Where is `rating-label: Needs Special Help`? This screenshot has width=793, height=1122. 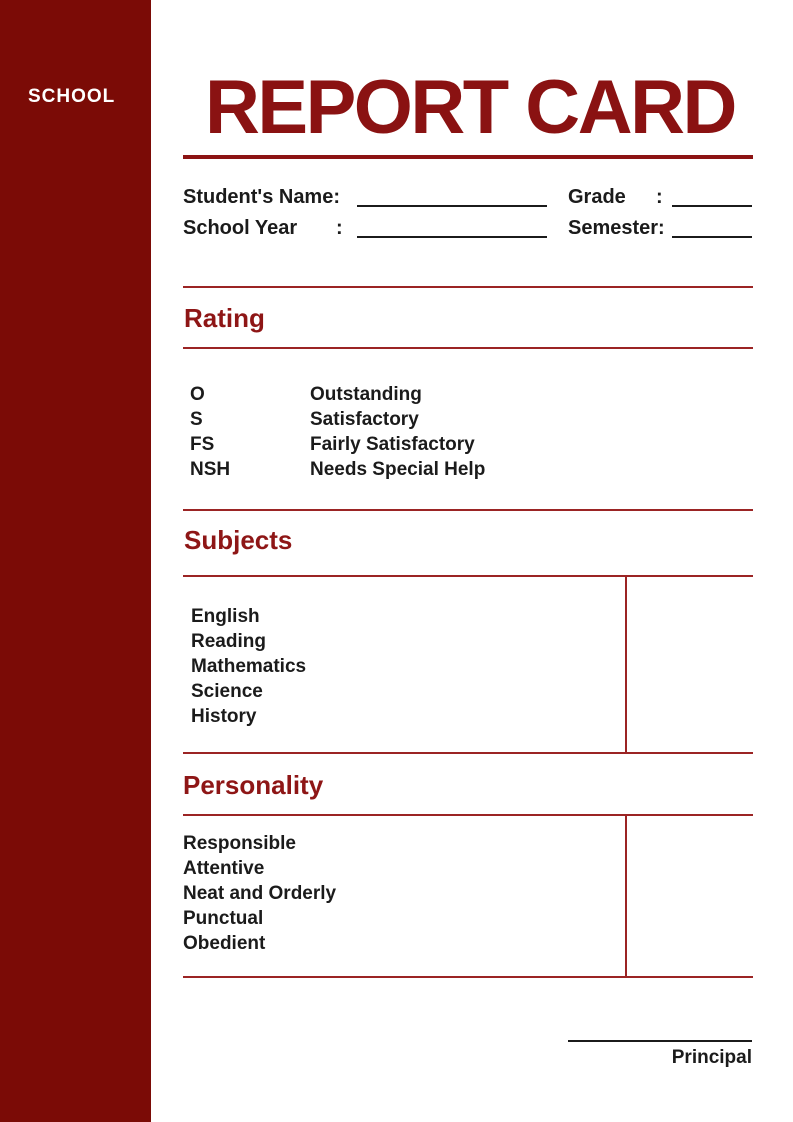 rating-label: Needs Special Help is located at coordinates (398, 469).